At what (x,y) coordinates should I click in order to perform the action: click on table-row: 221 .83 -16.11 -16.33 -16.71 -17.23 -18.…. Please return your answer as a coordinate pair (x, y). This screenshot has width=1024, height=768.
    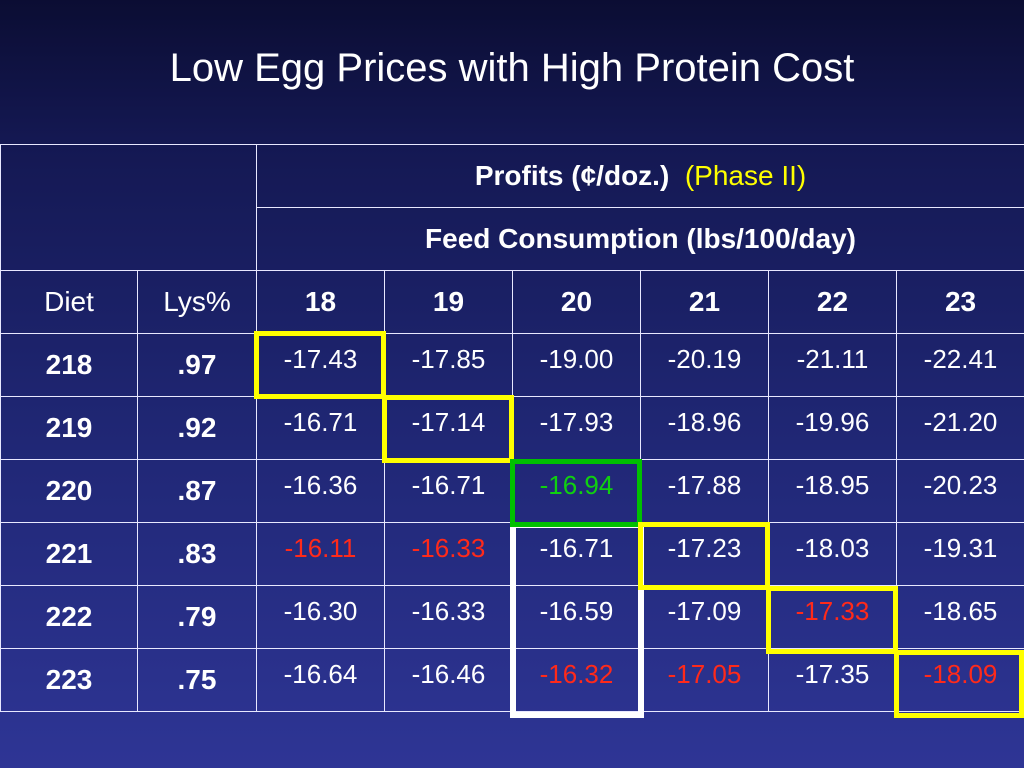
    Looking at the image, I should click on (512, 554).